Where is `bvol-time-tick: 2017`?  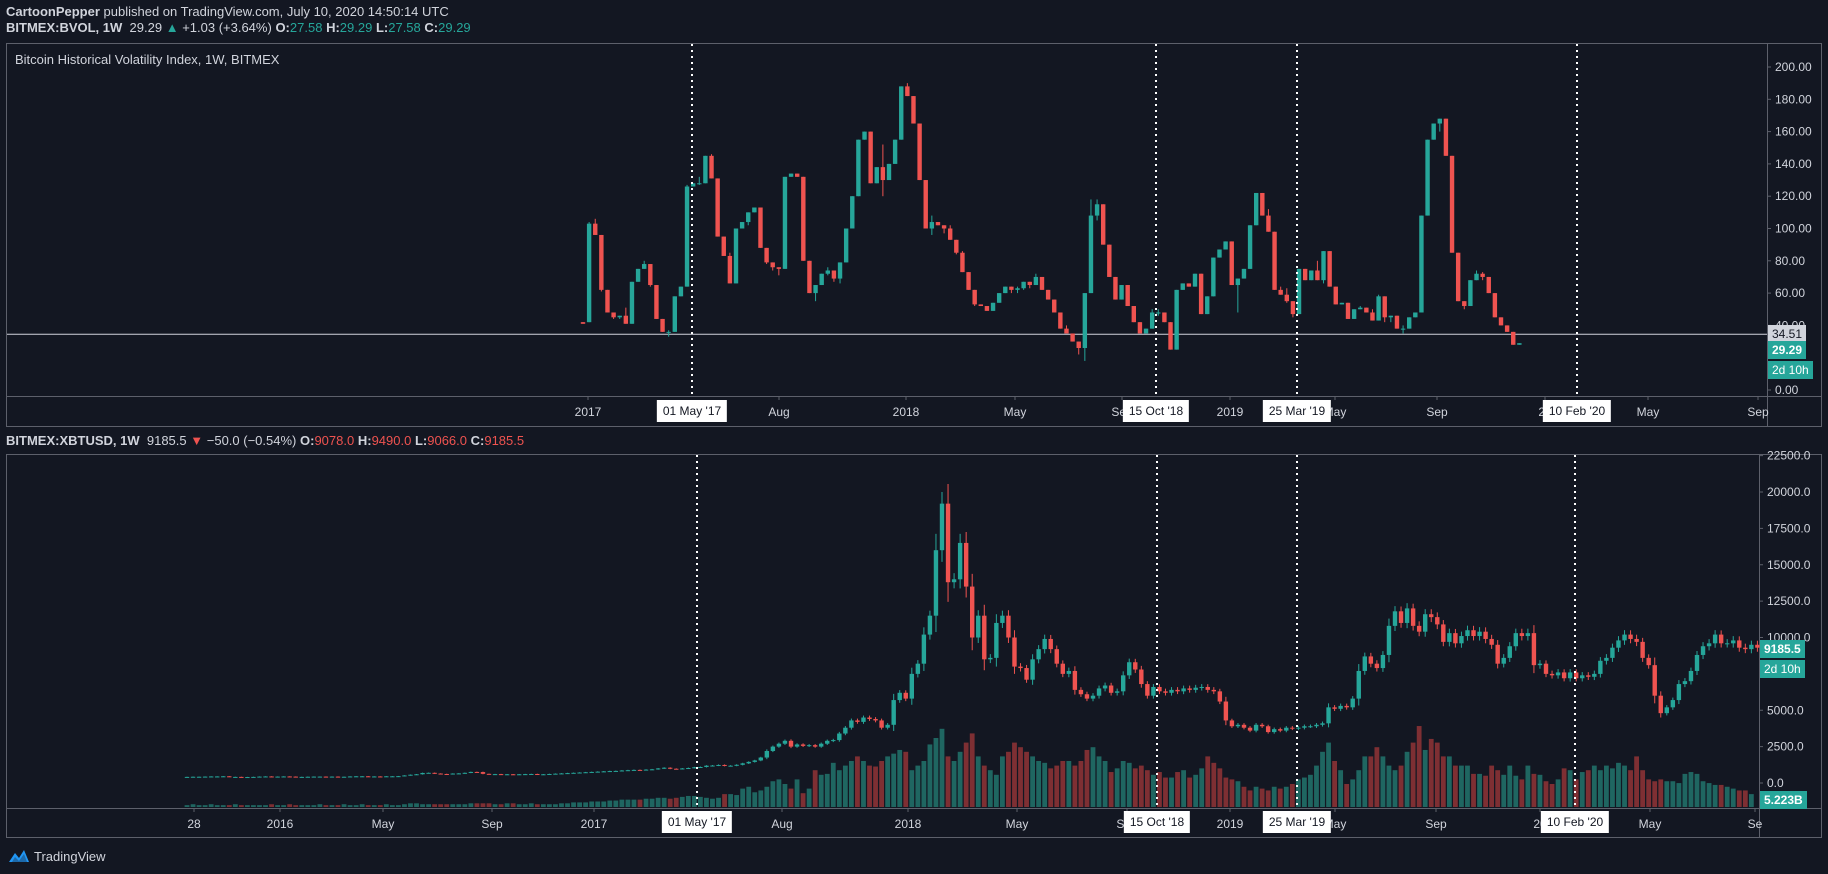 bvol-time-tick: 2017 is located at coordinates (588, 412).